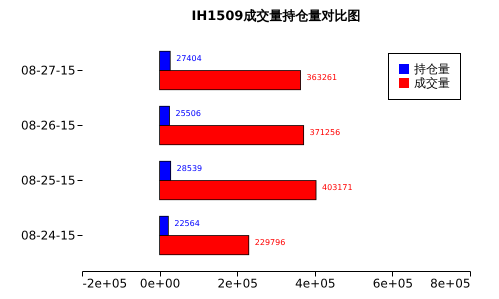  What do you see at coordinates (270, 243) in the screenshot?
I see `data-label: 229796` at bounding box center [270, 243].